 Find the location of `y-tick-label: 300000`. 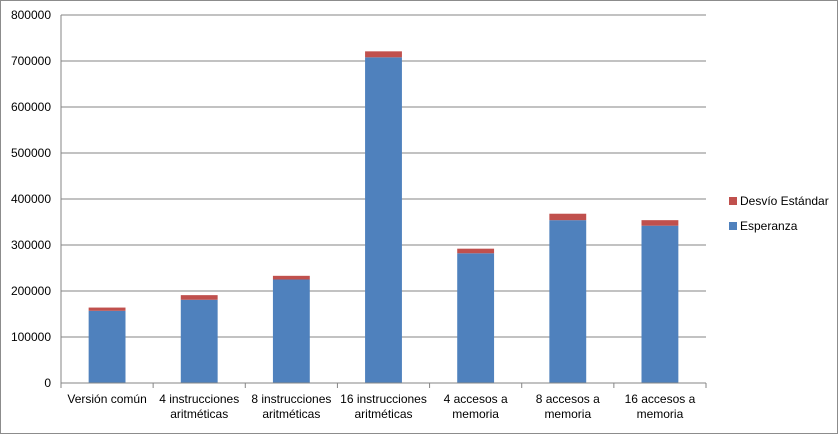

y-tick-label: 300000 is located at coordinates (31, 245).